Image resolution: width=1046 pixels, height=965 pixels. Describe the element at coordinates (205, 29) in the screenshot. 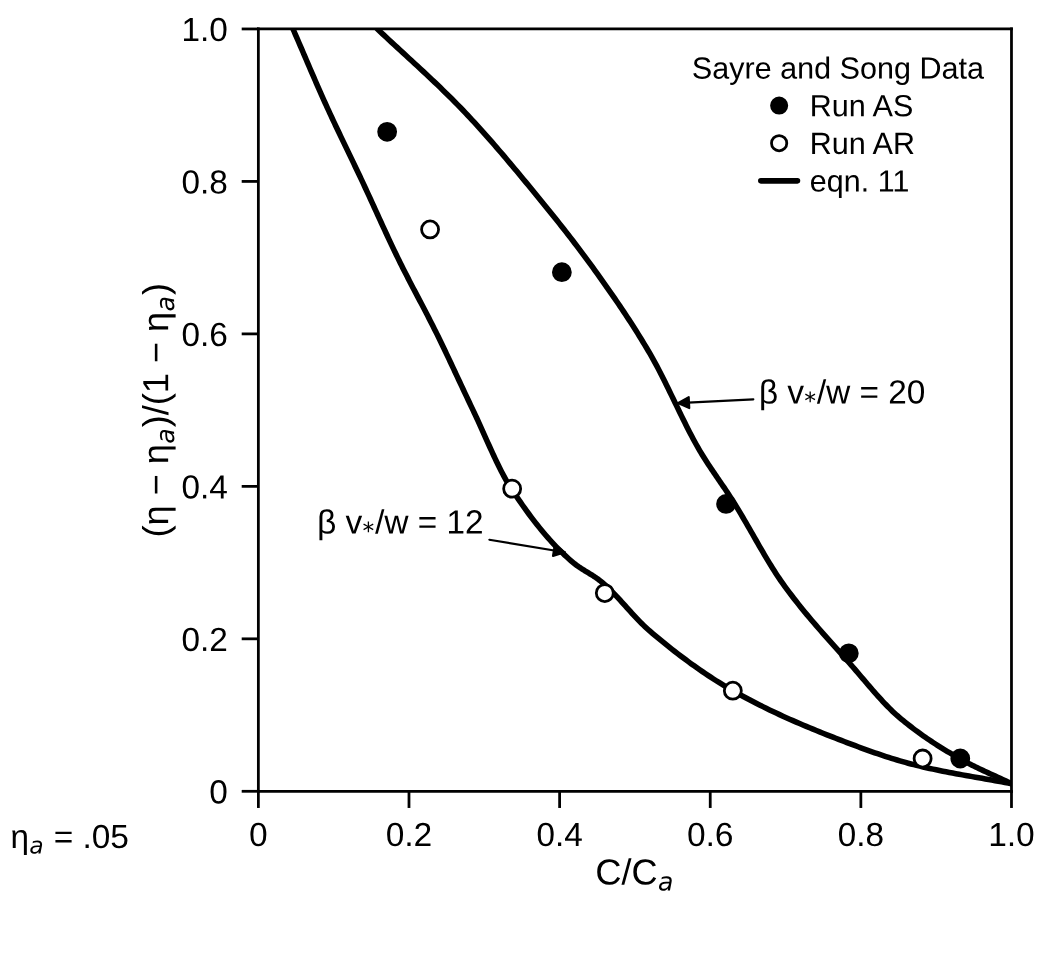

I see `y-tick-label: 1.0` at that location.